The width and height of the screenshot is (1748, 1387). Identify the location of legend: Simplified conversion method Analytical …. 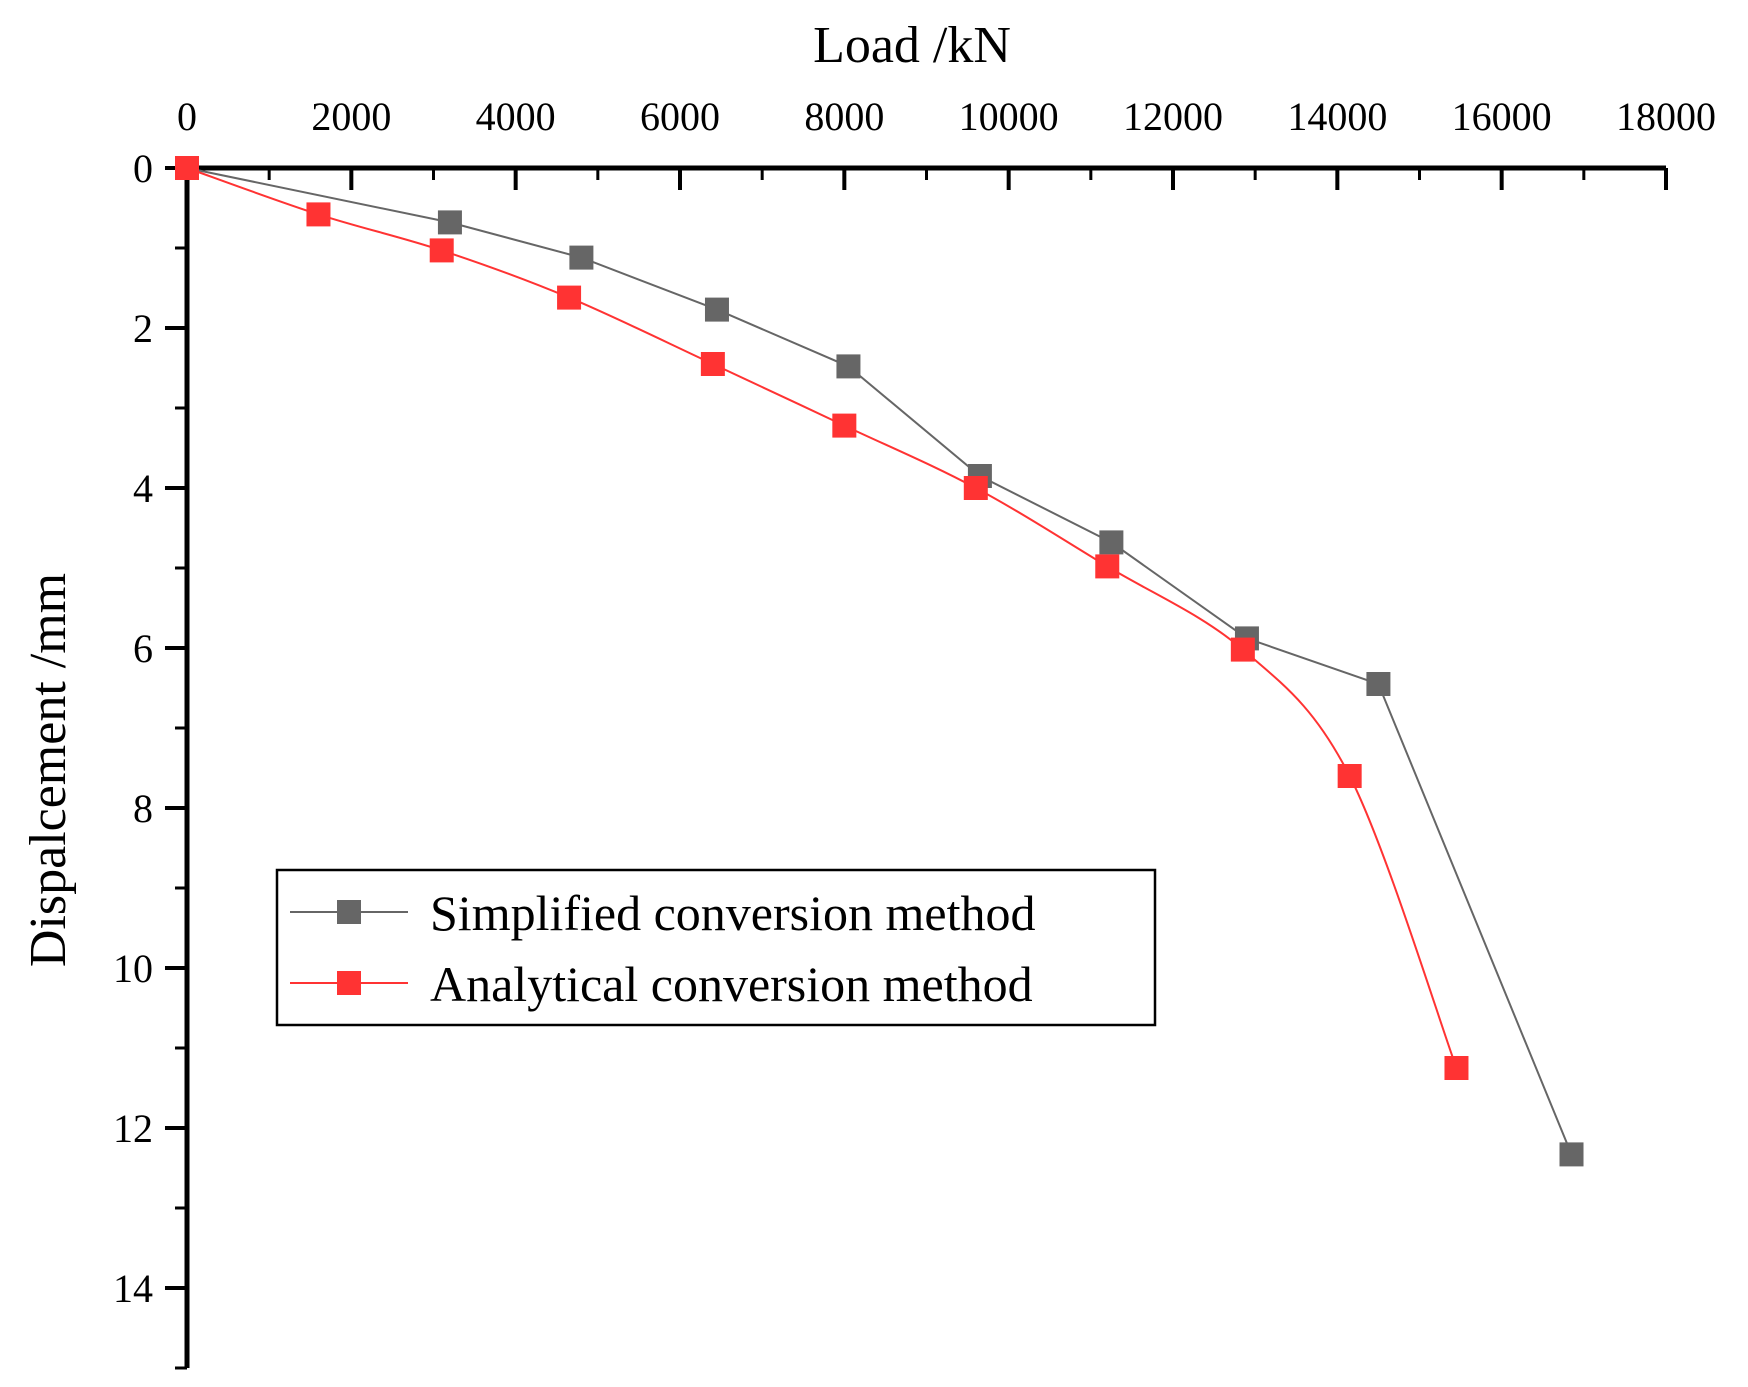
(716, 947).